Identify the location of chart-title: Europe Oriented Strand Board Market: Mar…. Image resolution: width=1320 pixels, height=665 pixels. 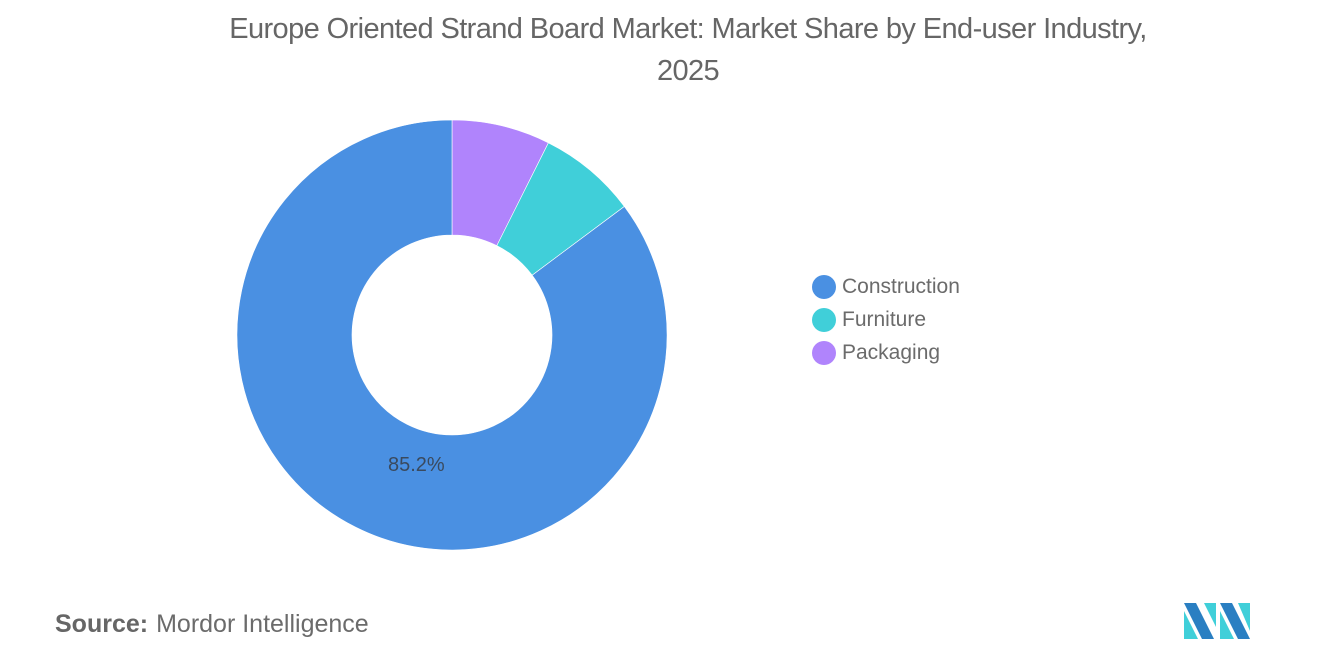
(660, 50).